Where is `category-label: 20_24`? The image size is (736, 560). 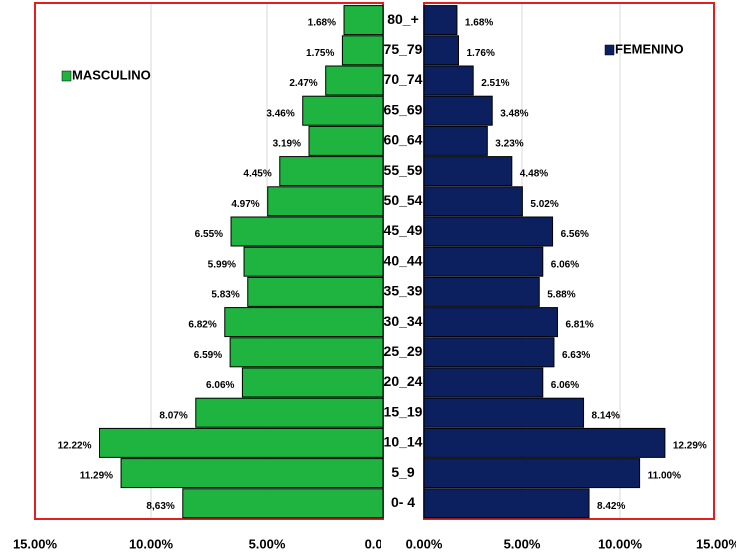
category-label: 20_24 is located at coordinates (403, 381).